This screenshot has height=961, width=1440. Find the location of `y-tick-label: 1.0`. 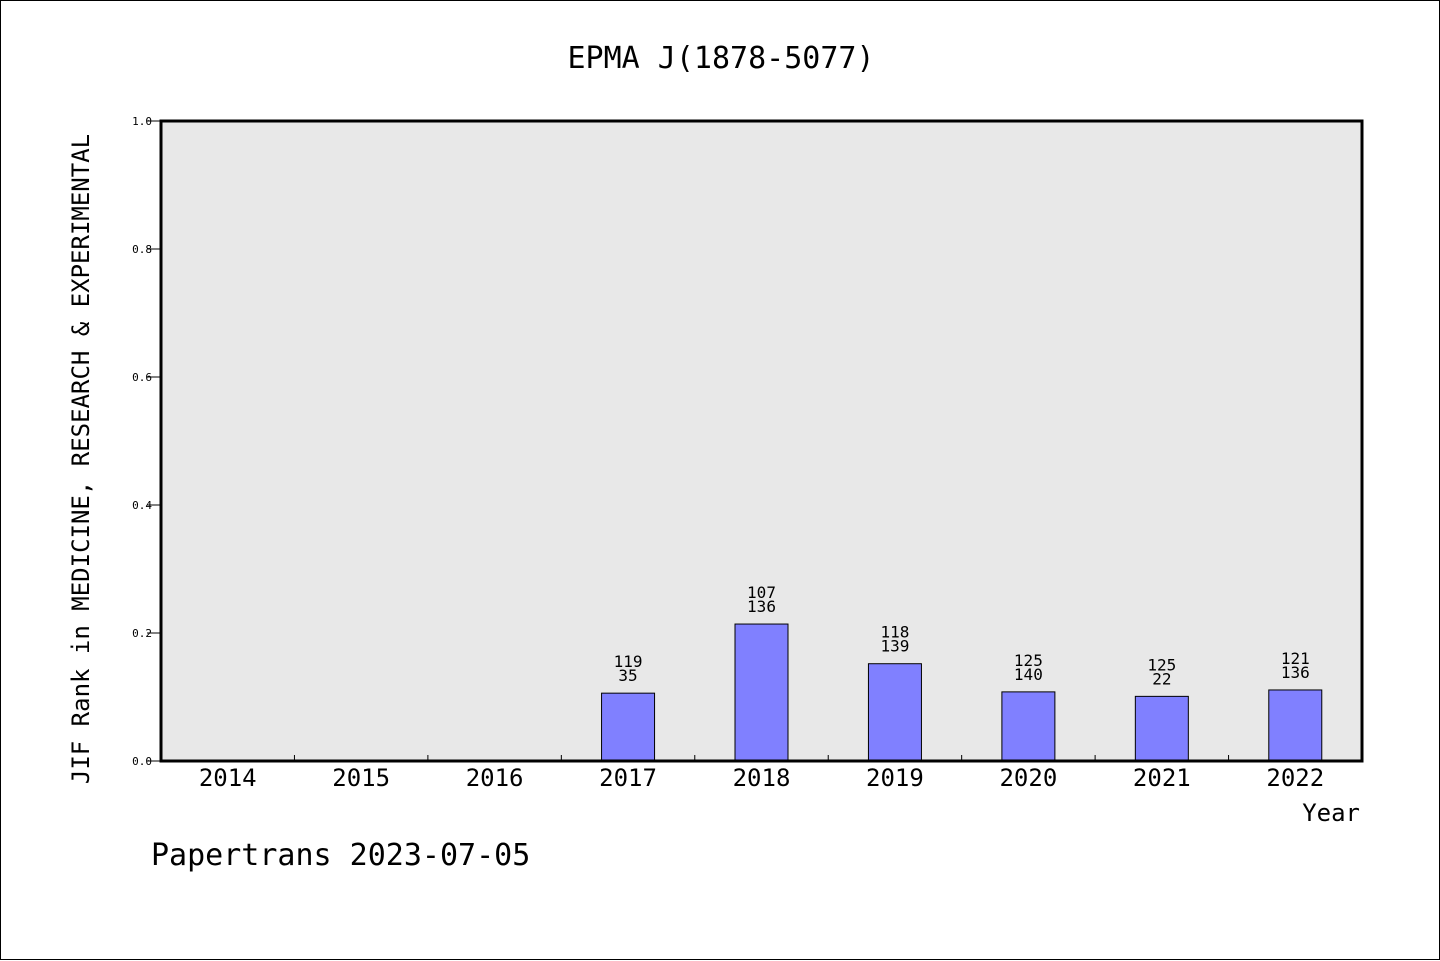

y-tick-label: 1.0 is located at coordinates (142, 121).